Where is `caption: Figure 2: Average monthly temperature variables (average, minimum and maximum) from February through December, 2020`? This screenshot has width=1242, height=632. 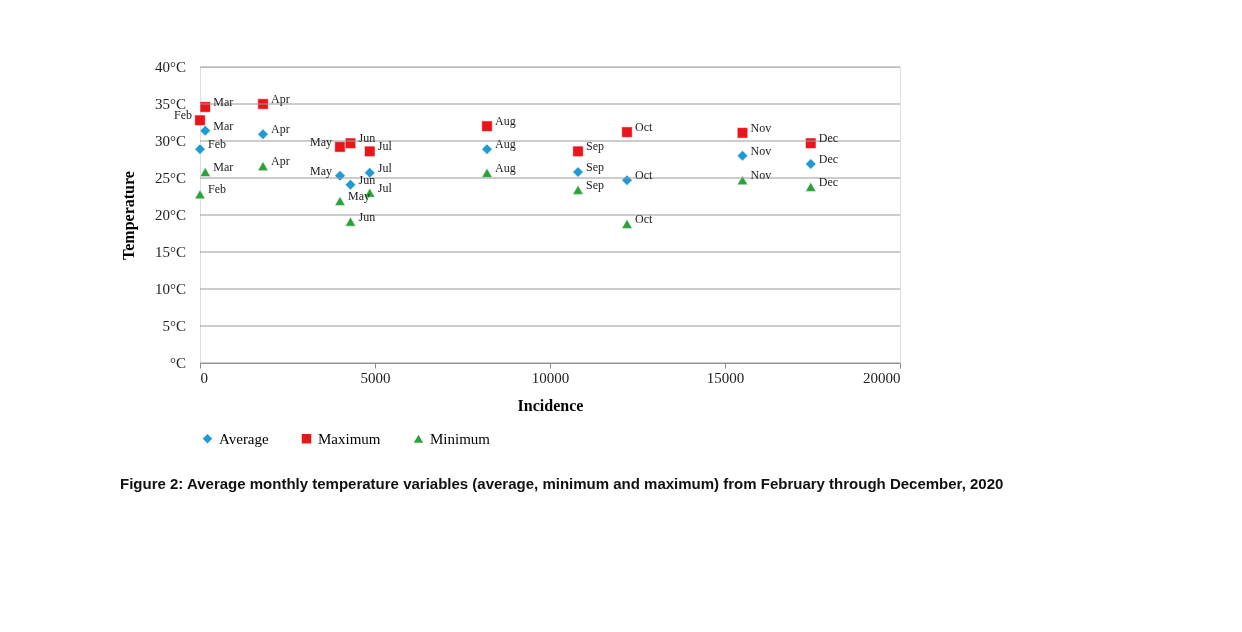 caption: Figure 2: Average monthly temperature variables (average, minimum and maximum) from February through December, 2020 is located at coordinates (562, 483).